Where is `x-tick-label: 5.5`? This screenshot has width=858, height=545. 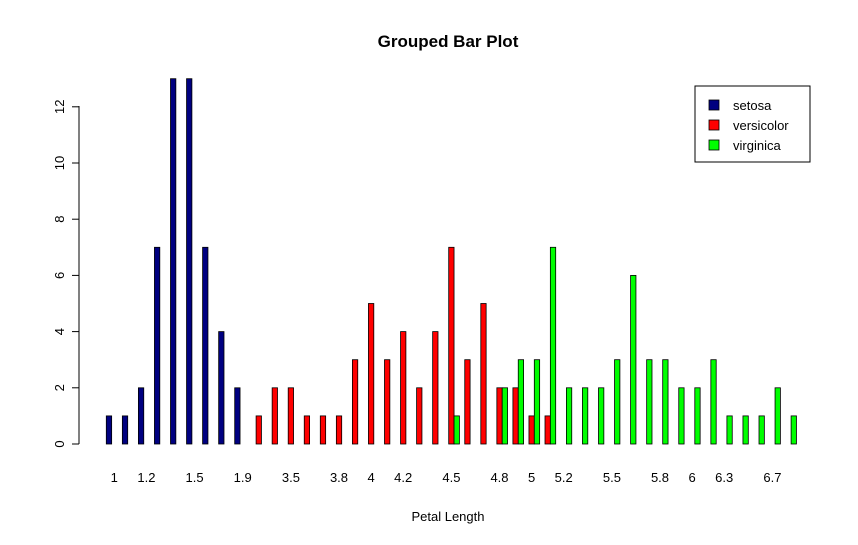 x-tick-label: 5.5 is located at coordinates (612, 477).